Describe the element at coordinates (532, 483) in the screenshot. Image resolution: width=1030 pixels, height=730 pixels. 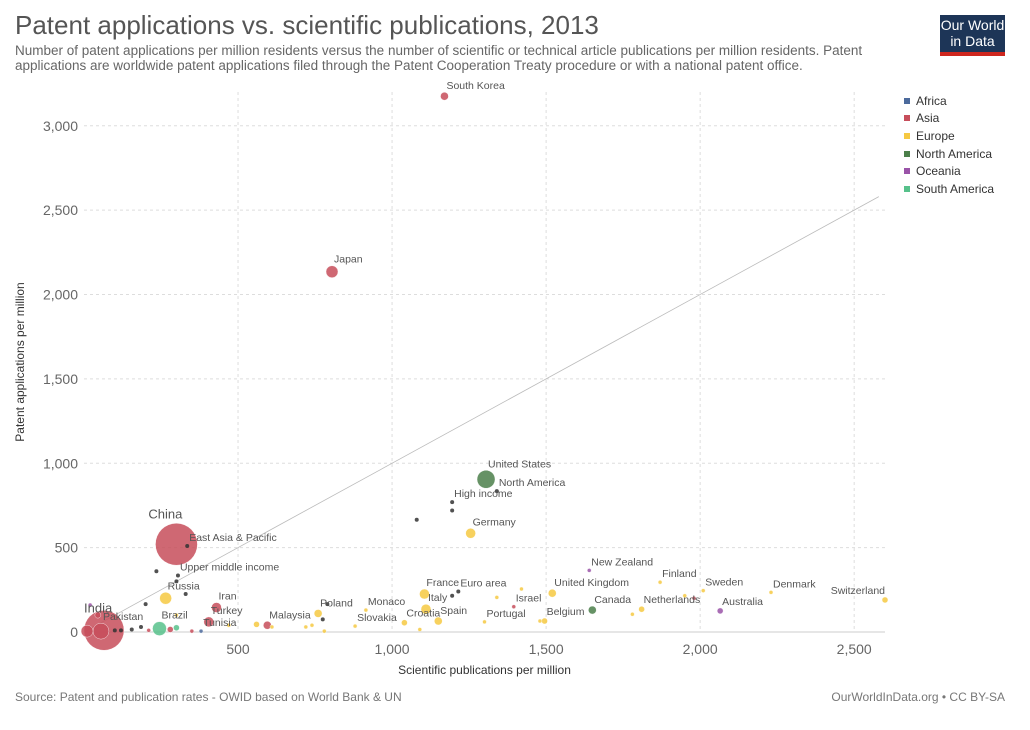
I see `point-label: North America` at that location.